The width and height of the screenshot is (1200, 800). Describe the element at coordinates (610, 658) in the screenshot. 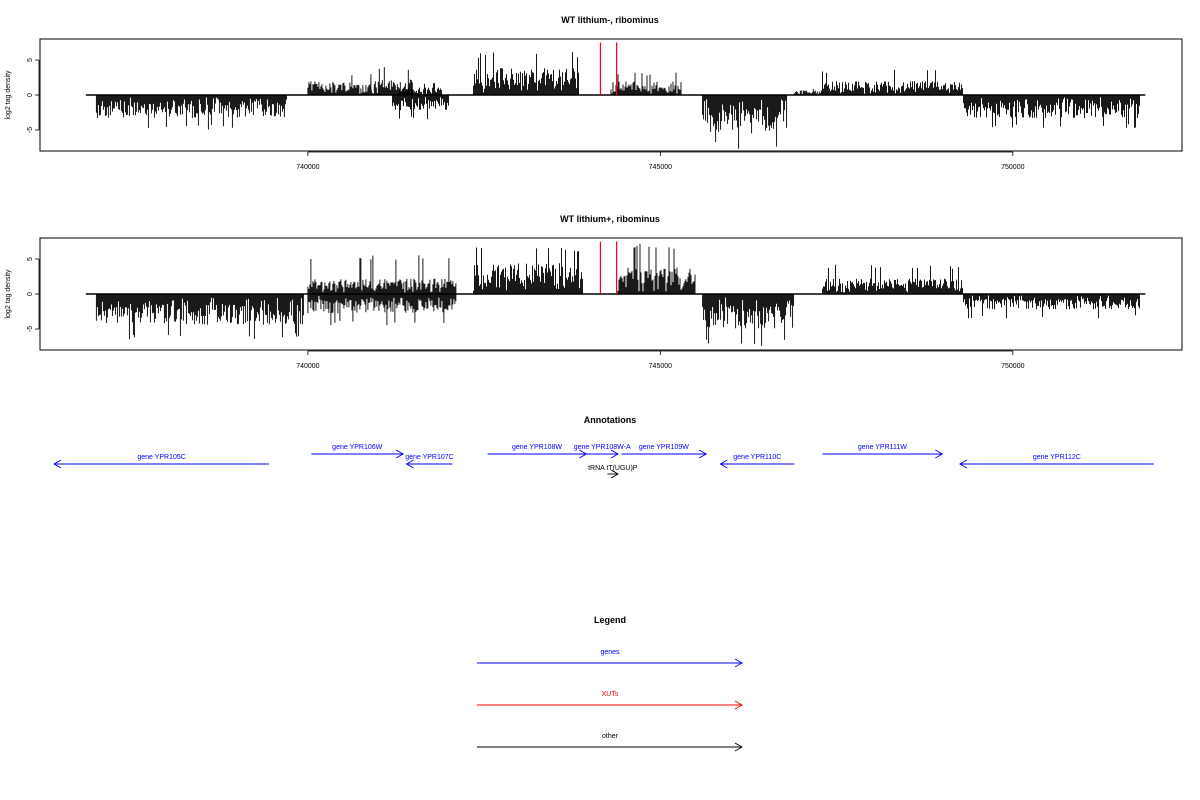

I see `legend-item: genes` at that location.